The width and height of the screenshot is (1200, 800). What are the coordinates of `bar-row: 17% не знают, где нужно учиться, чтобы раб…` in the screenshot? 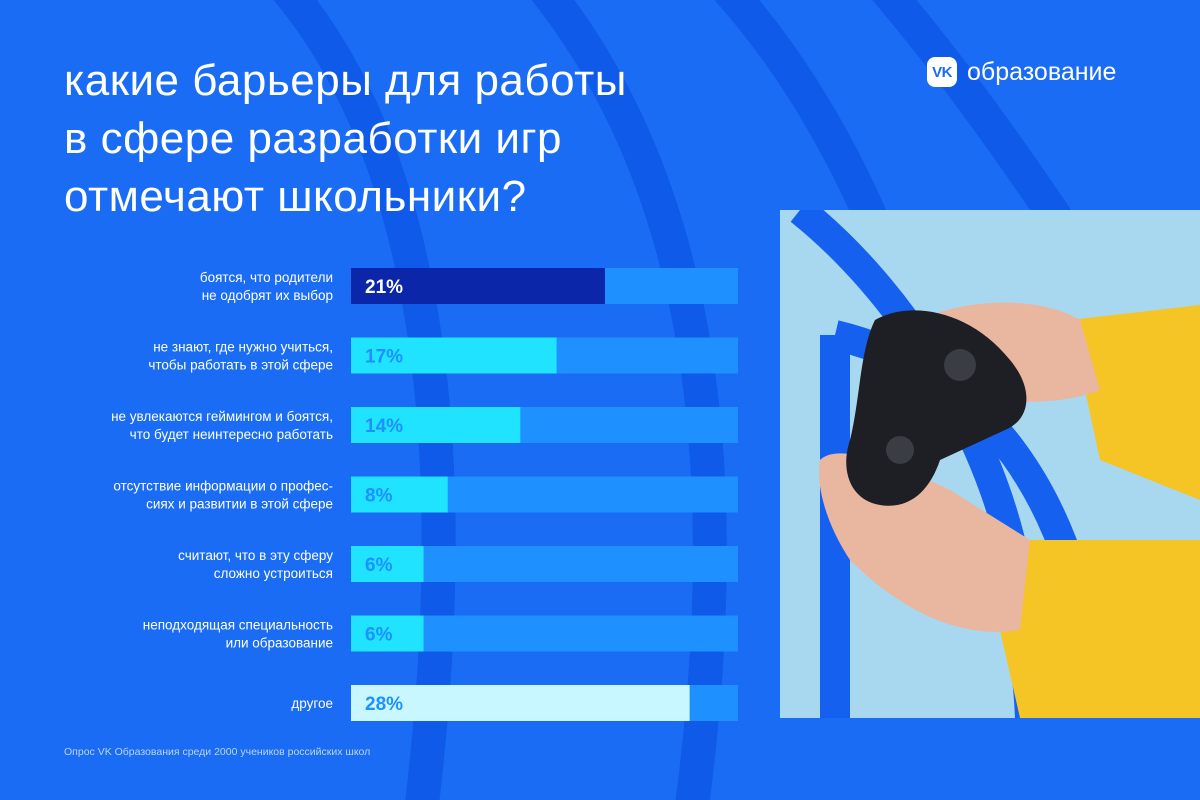 It's located at (443, 355).